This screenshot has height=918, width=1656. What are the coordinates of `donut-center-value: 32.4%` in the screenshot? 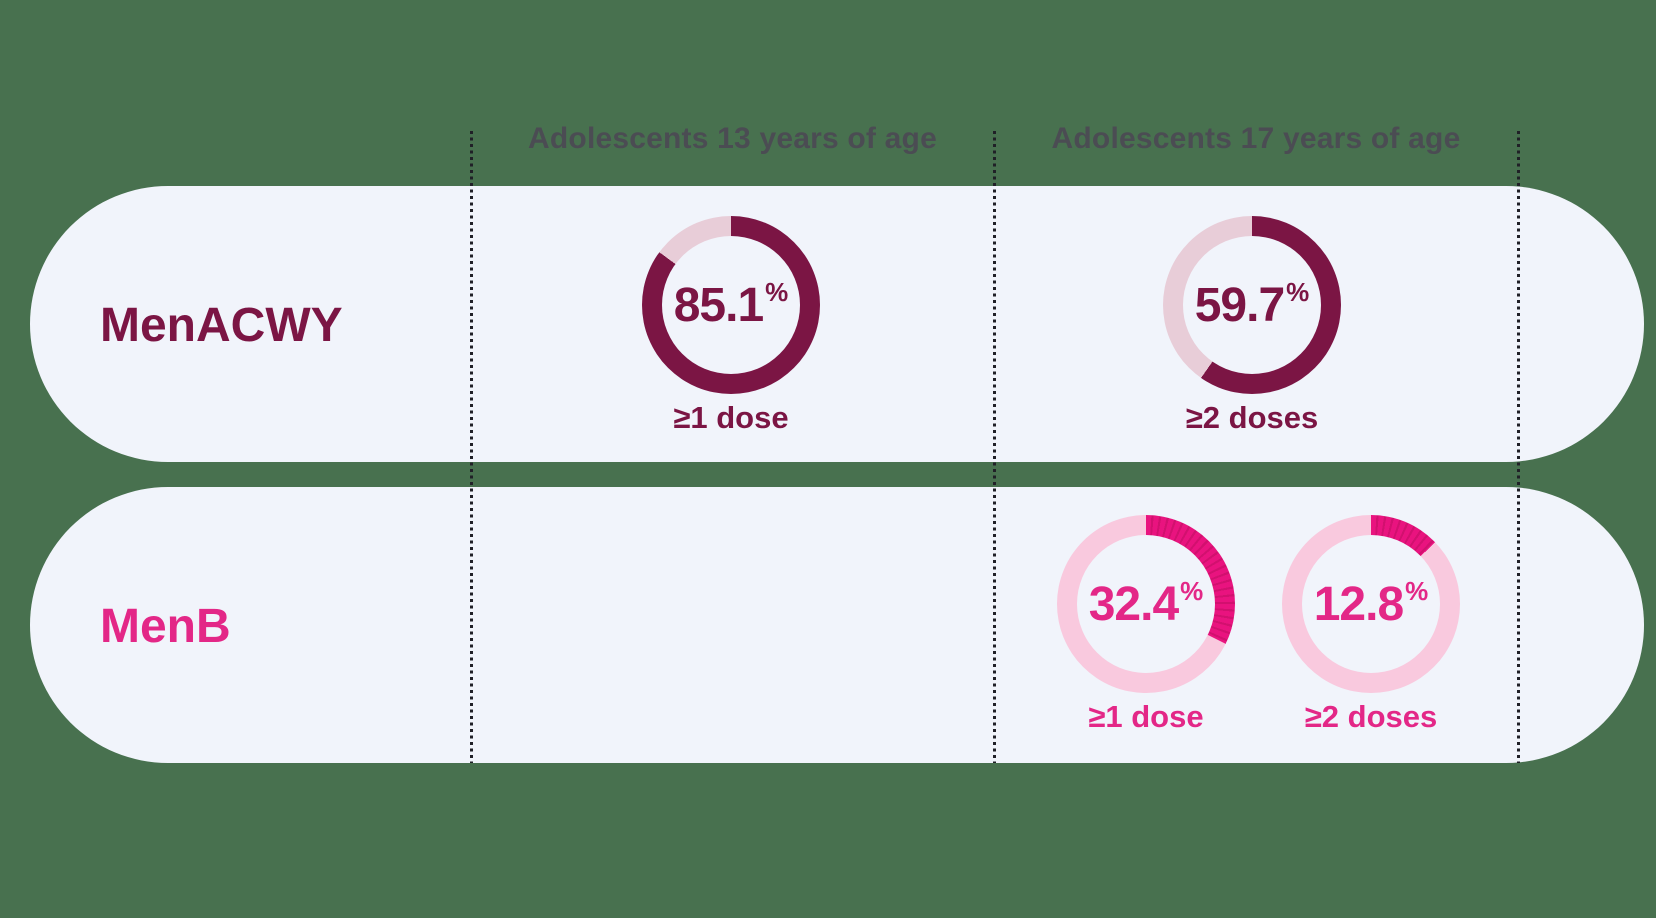 It's located at (1146, 604).